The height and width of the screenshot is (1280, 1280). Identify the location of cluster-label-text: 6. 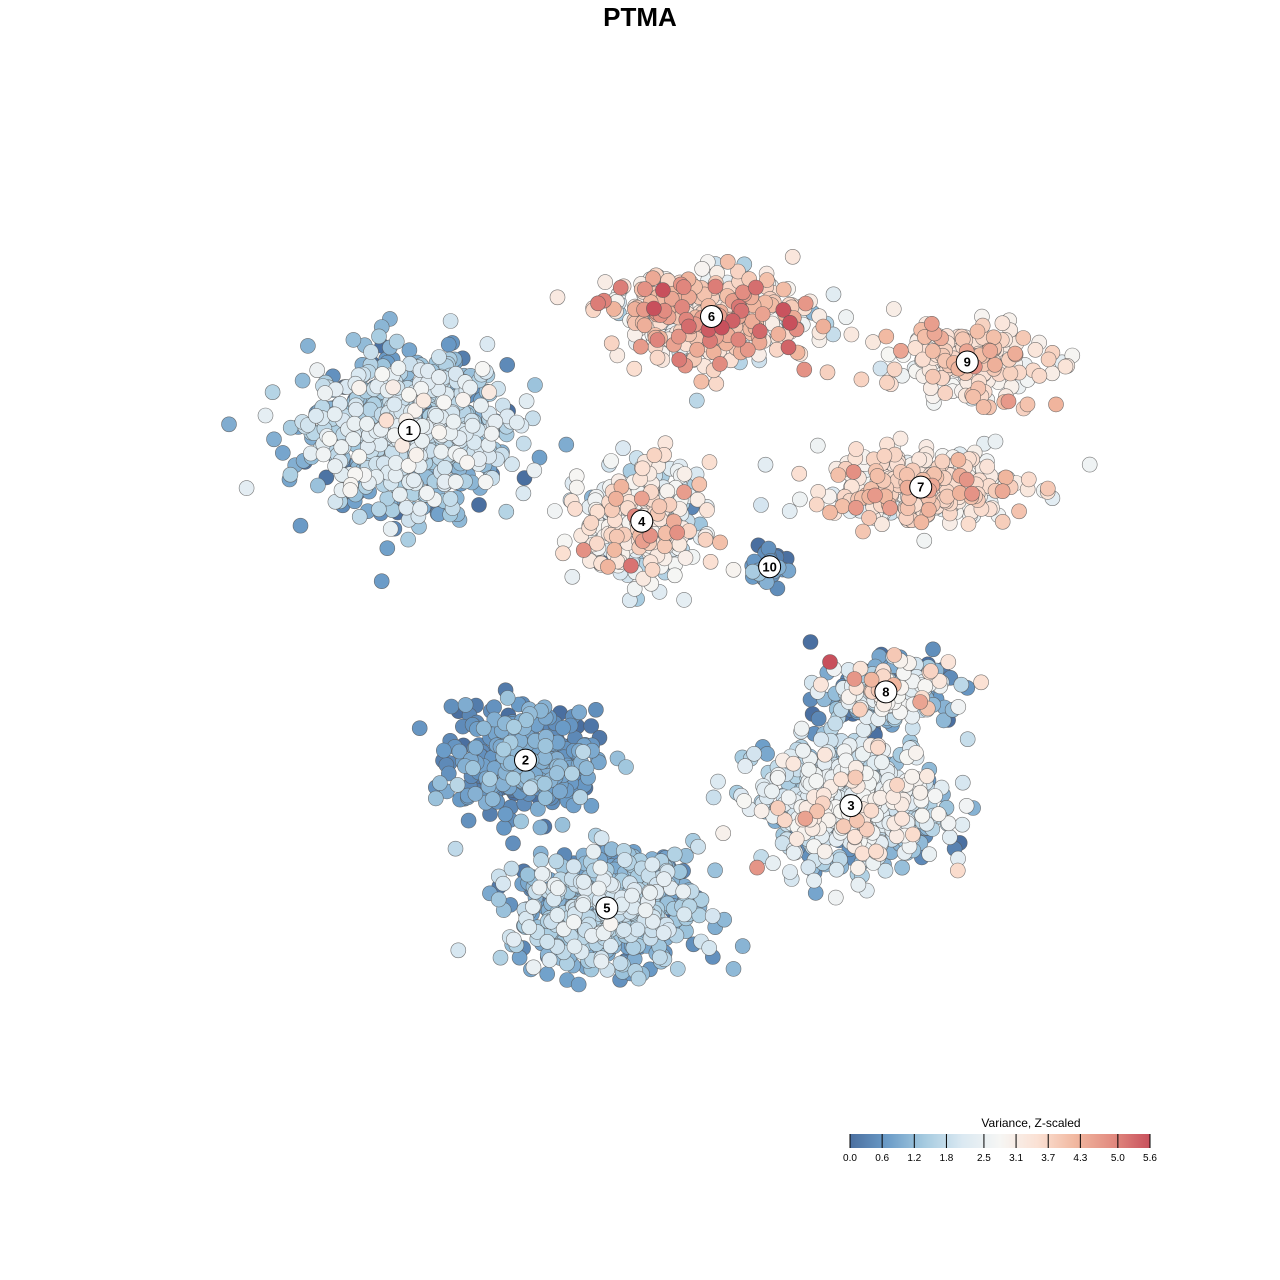
(711, 316).